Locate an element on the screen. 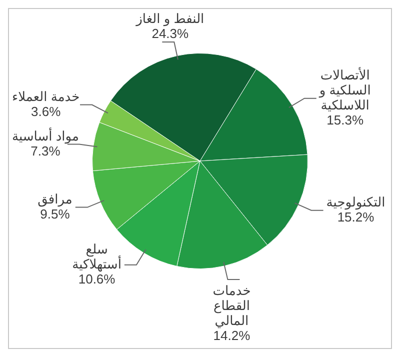 The image size is (400, 357). slice-label: سلع أستهلاكية is located at coordinates (97, 256).